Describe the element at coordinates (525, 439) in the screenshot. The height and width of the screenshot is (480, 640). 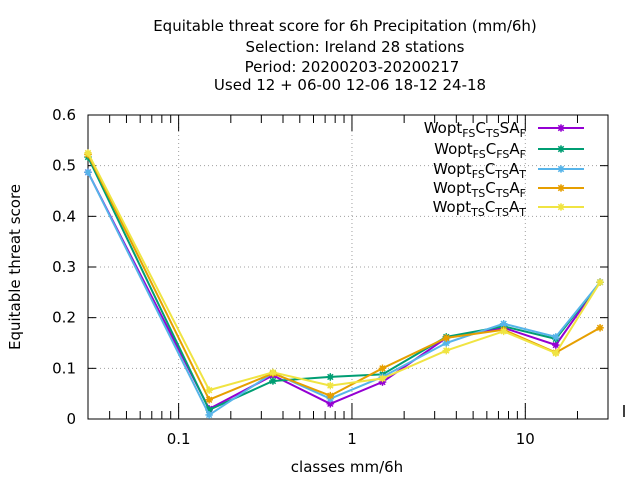
I see `x-tick-label: 10` at that location.